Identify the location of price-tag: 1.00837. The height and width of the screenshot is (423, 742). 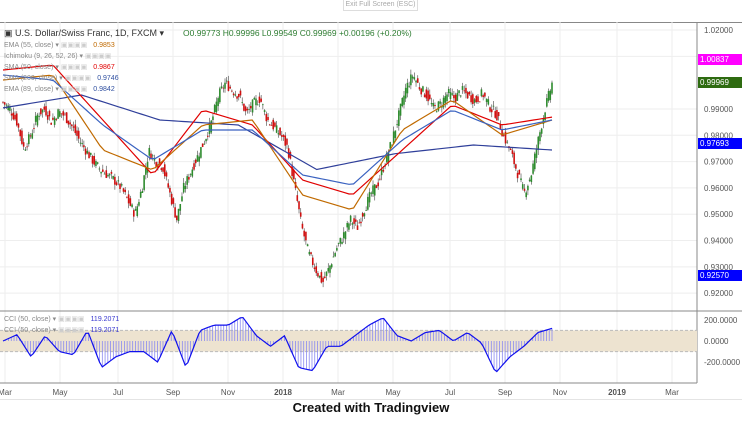
(720, 59).